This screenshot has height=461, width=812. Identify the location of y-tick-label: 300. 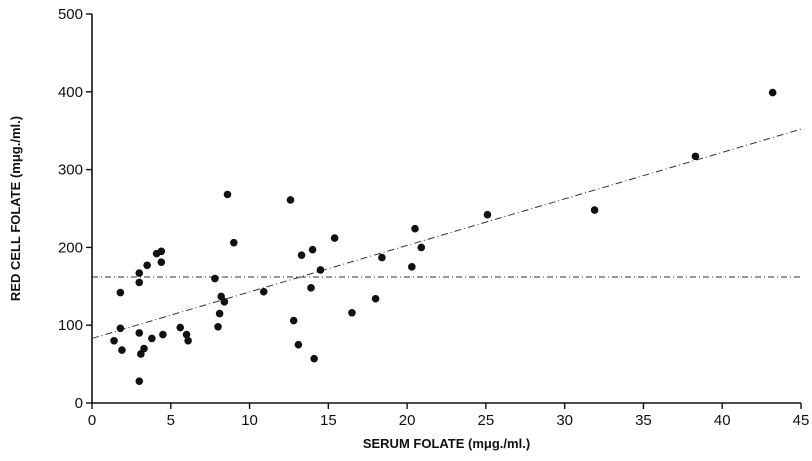
(70, 170).